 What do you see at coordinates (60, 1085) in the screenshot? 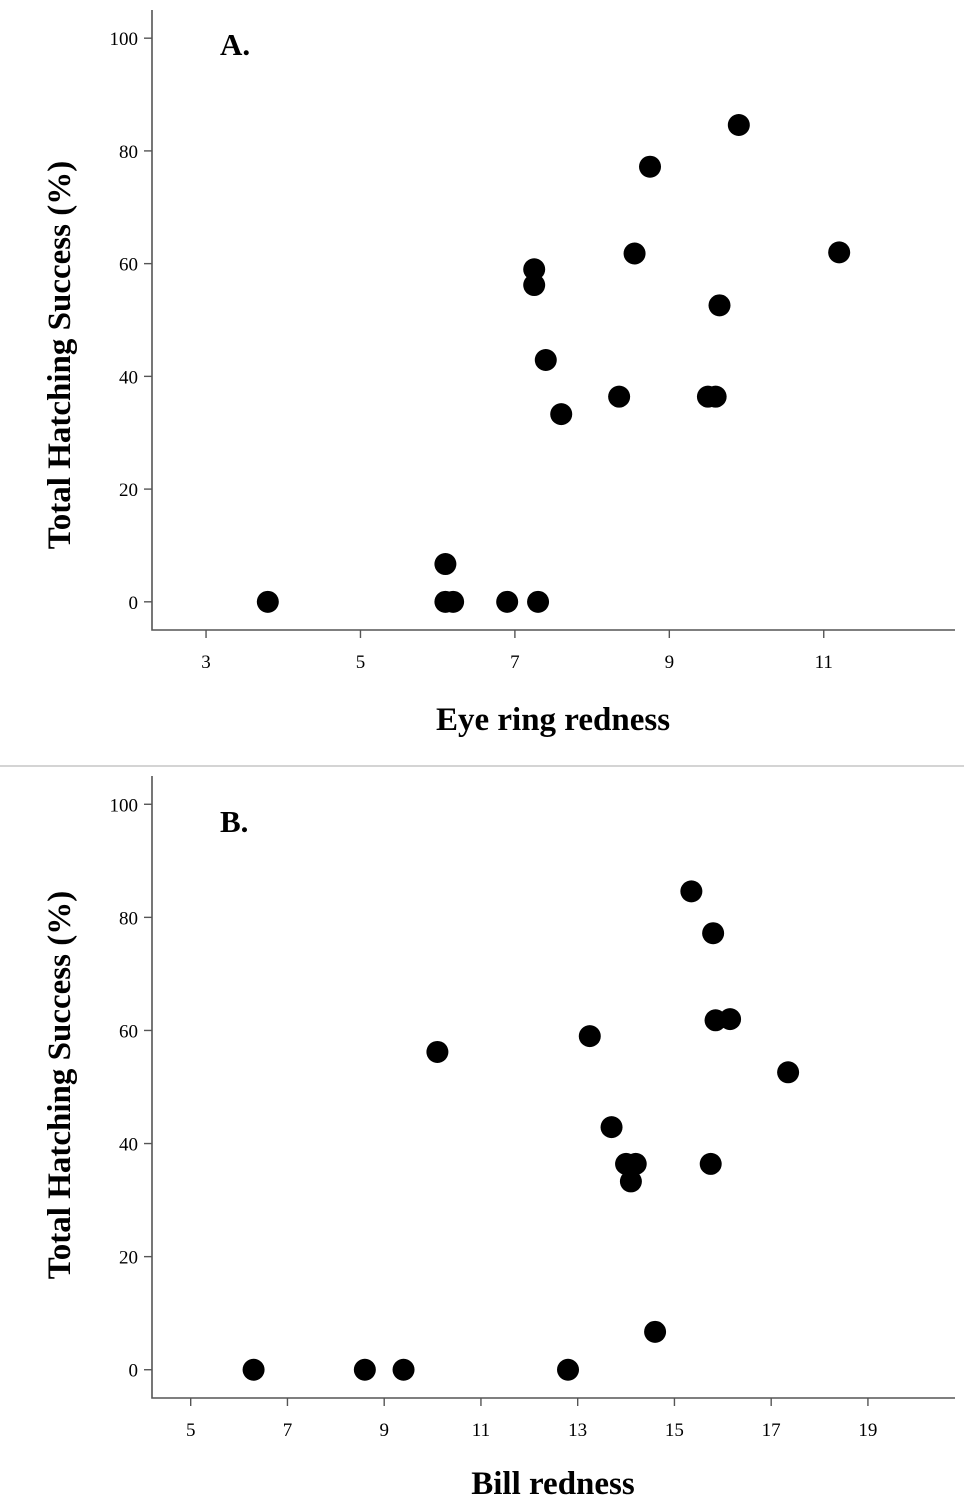
I see `panel-b-y-axis-label: Total Hatching Success (%)` at bounding box center [60, 1085].